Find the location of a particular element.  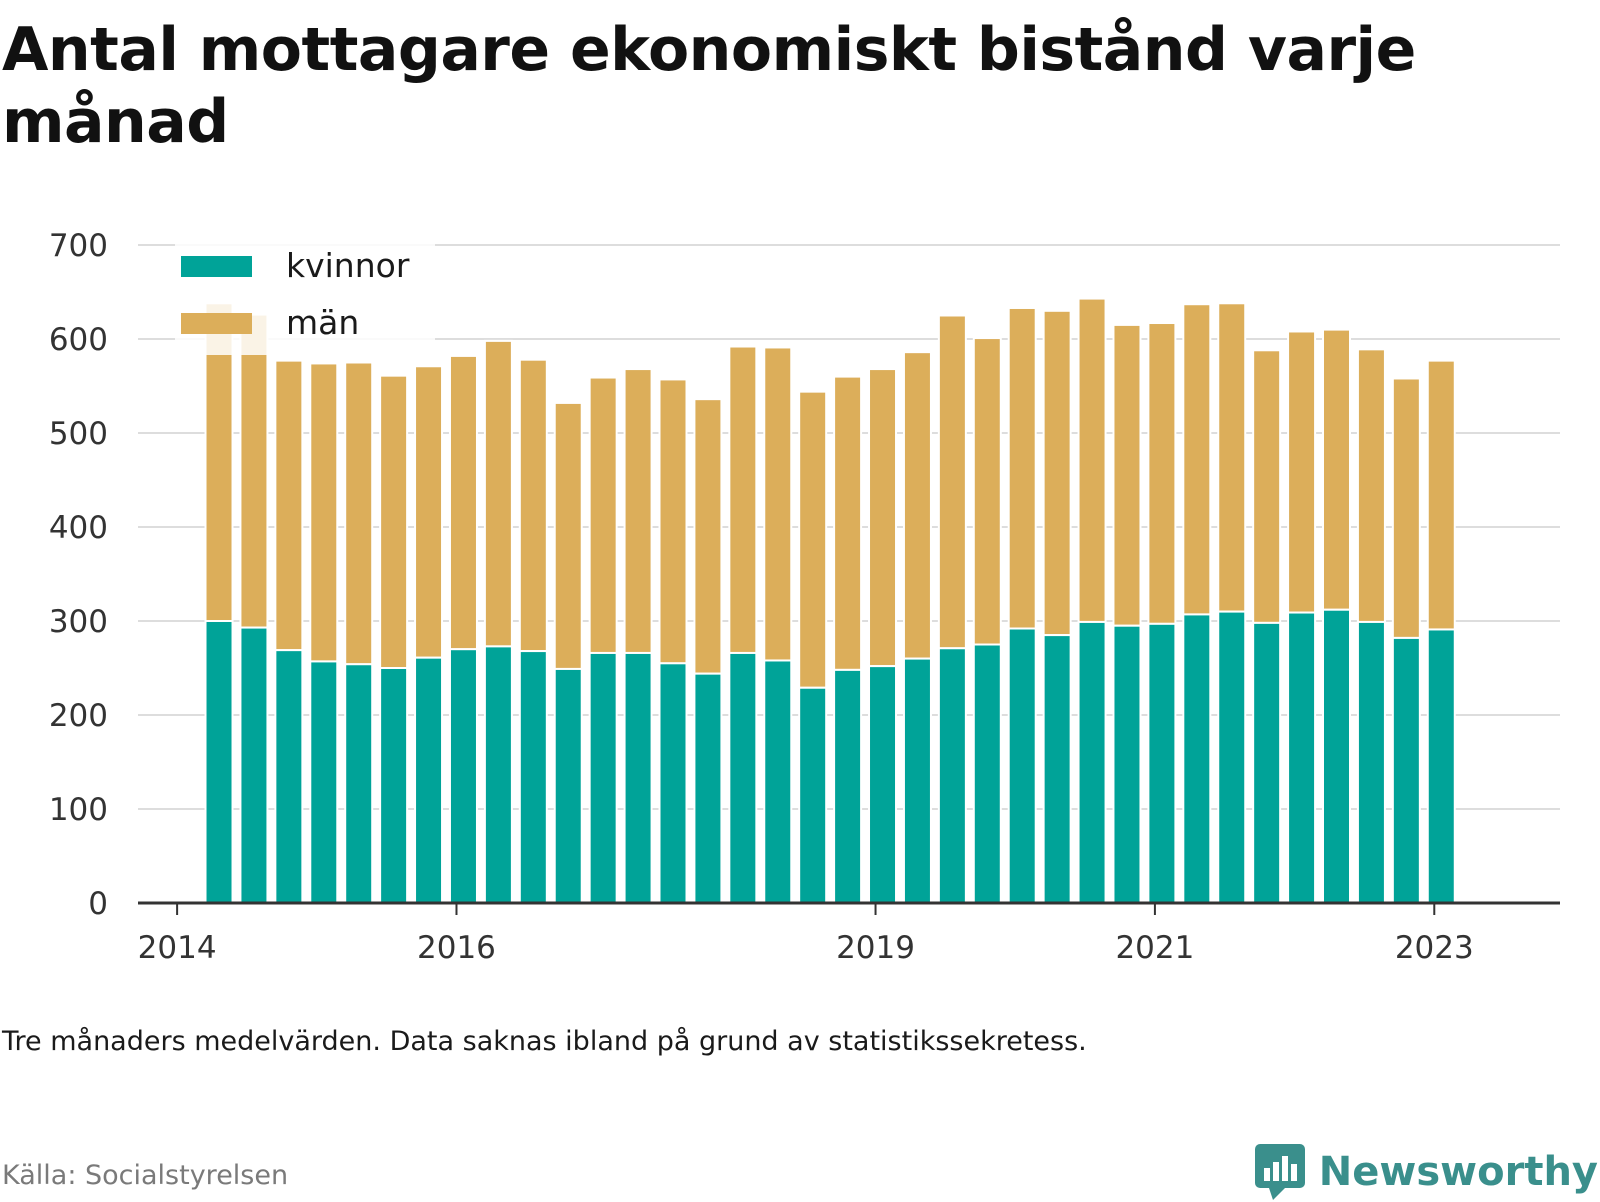

x-tick-label: 2016 is located at coordinates (456, 948).